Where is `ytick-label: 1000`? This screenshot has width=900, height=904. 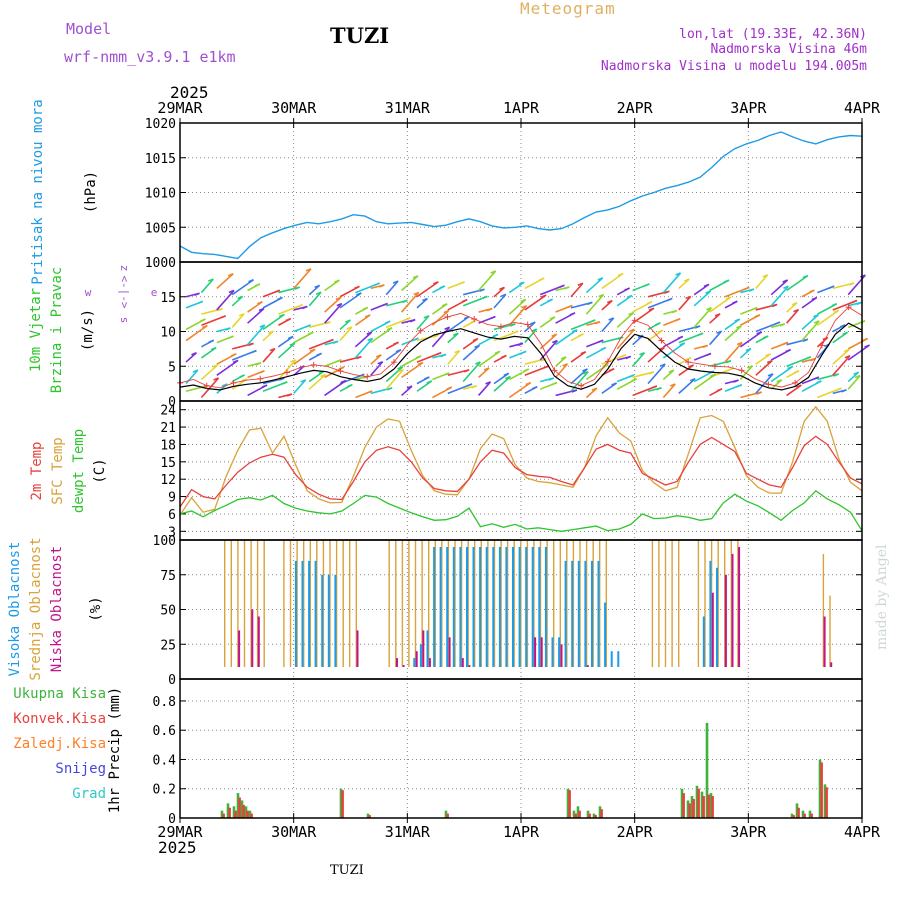
ytick-label: 1000 is located at coordinates (160, 263).